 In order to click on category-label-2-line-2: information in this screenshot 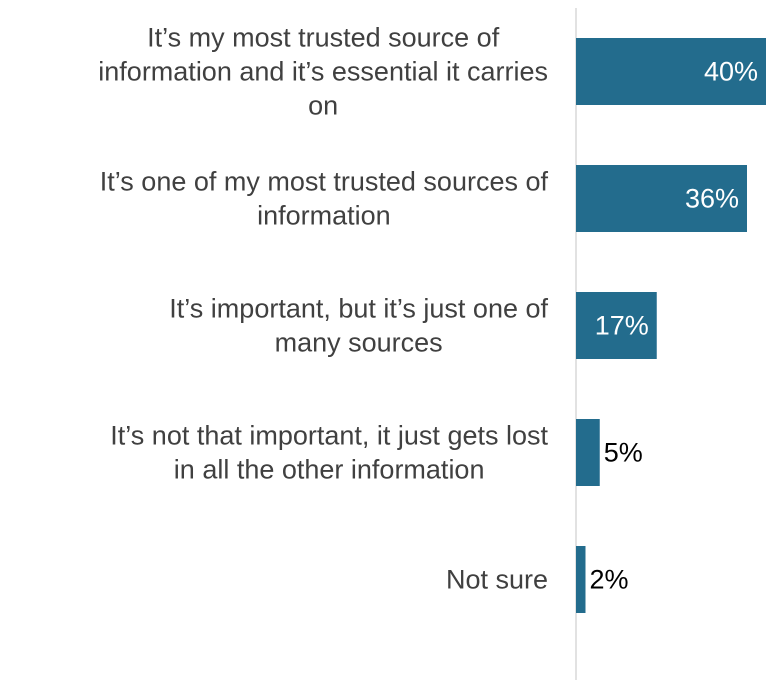, I will do `click(324, 216)`.